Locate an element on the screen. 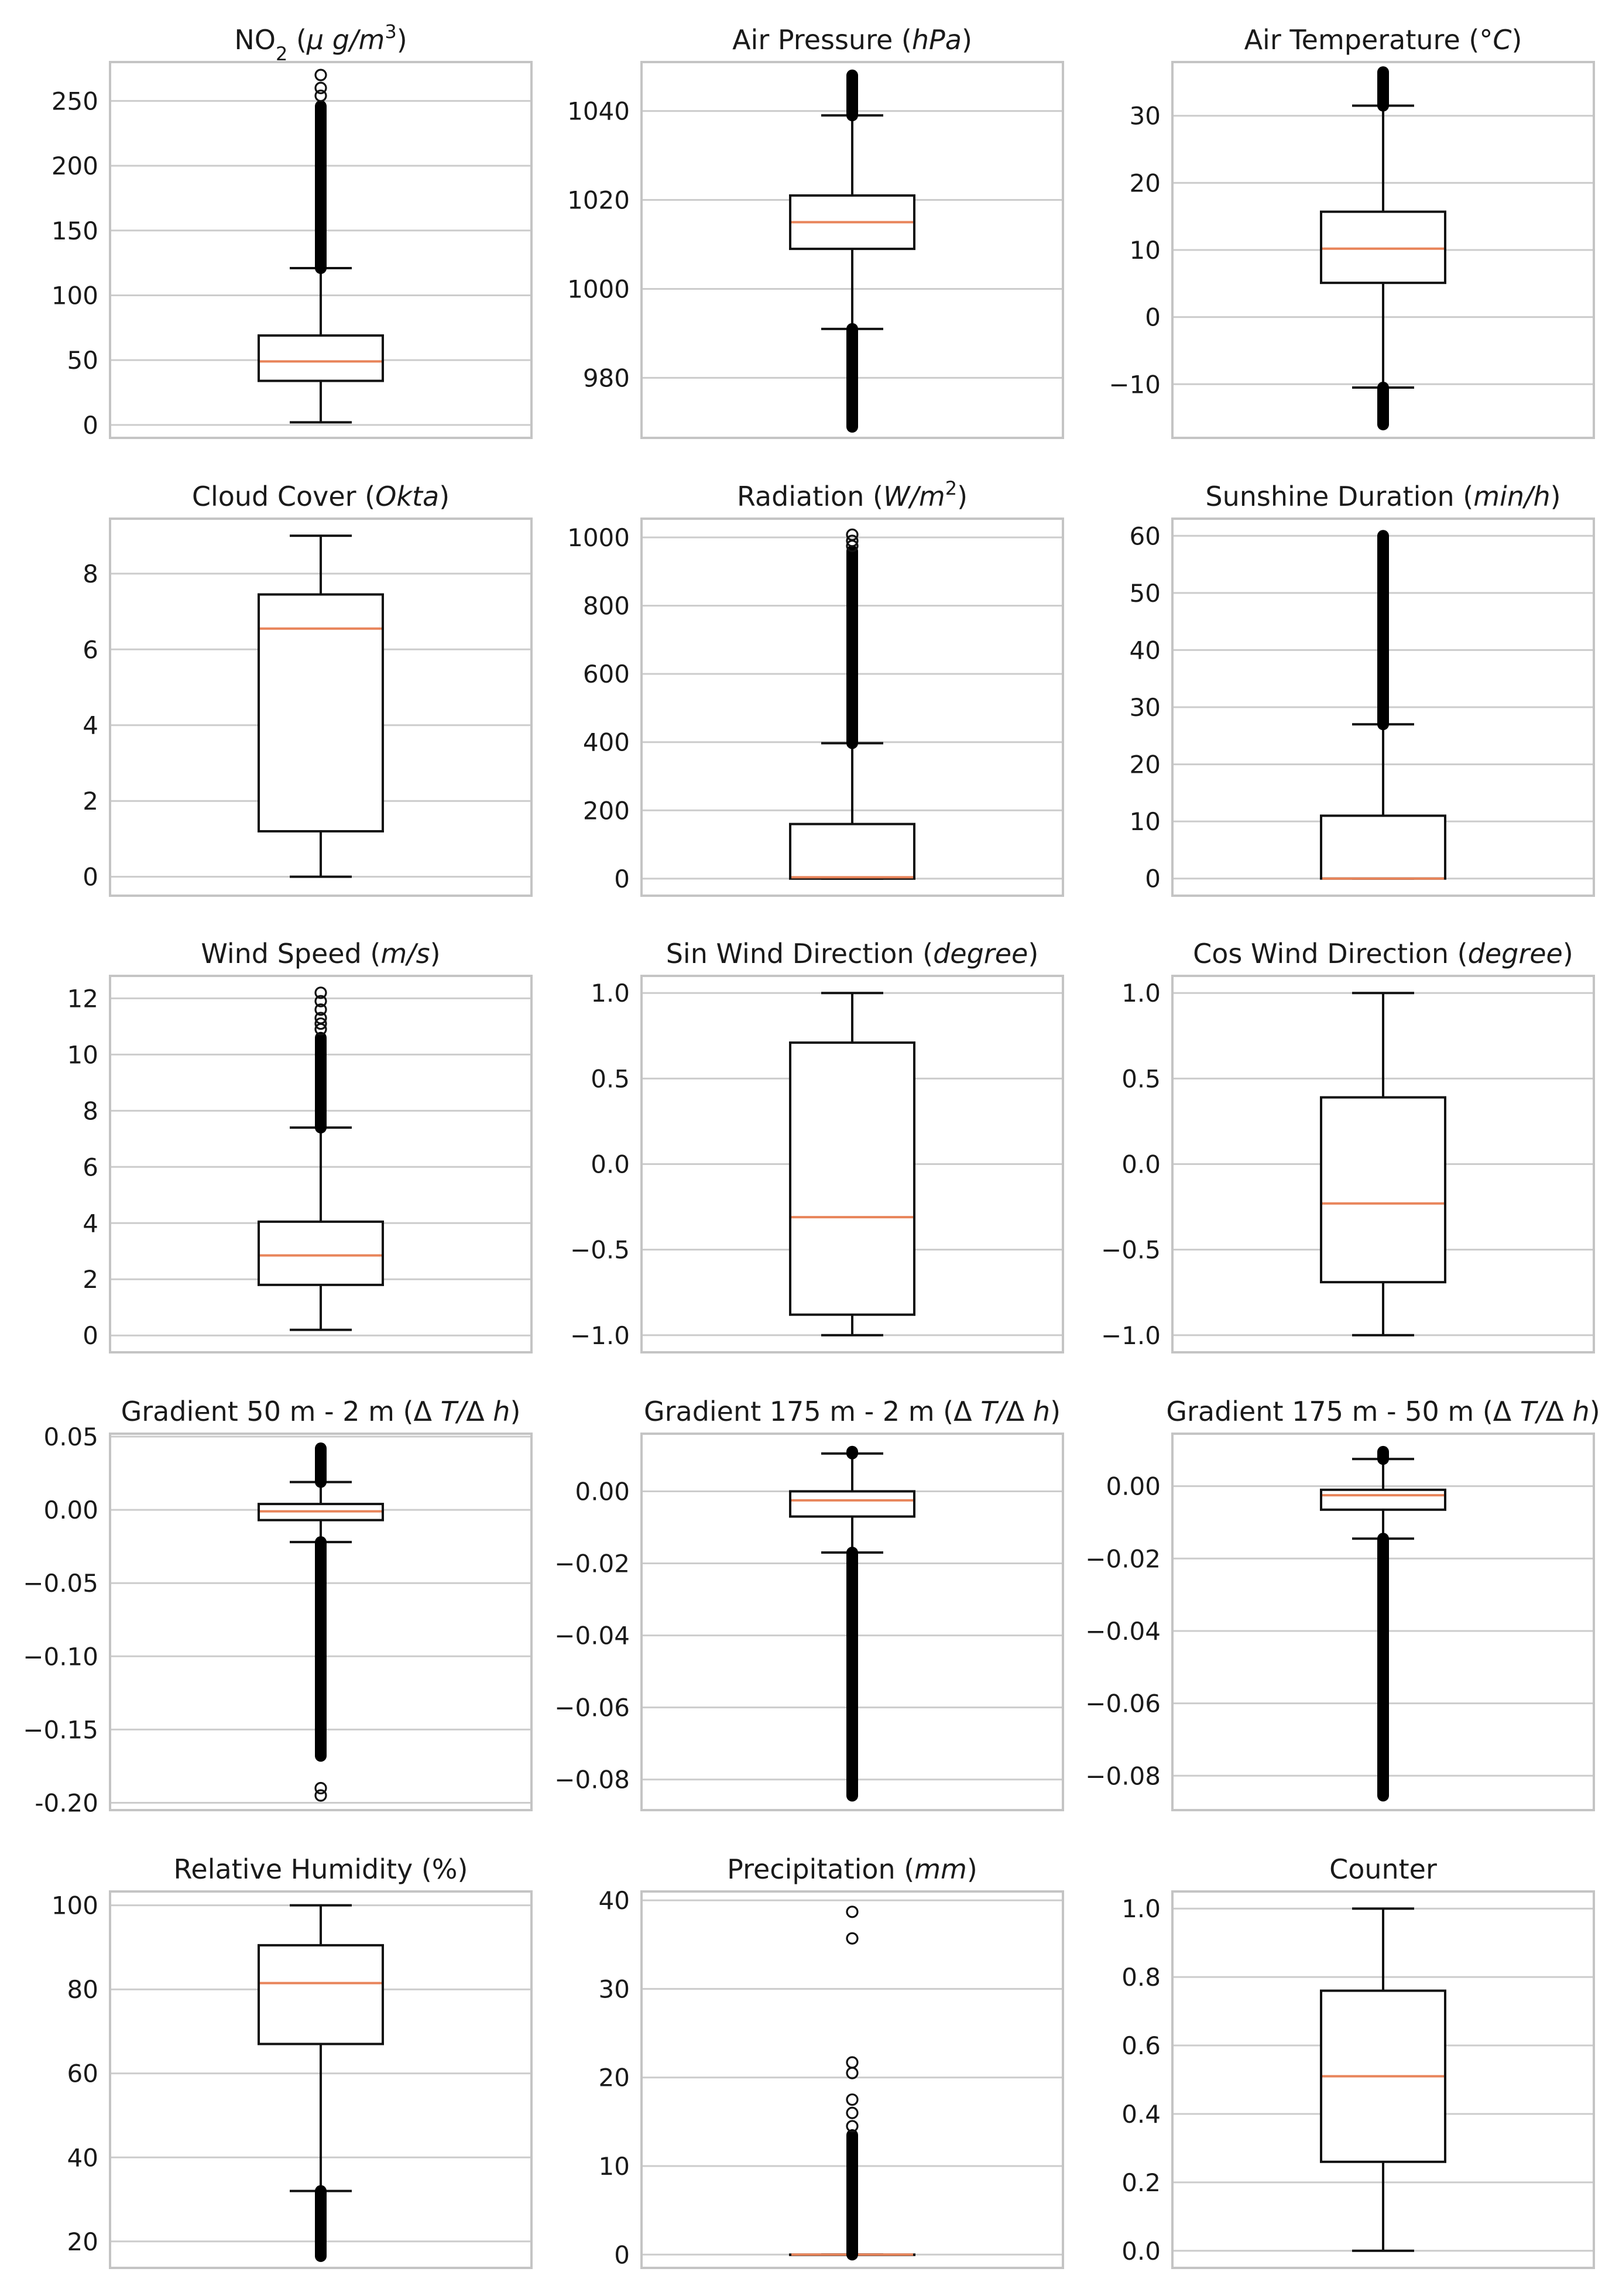  y-tick-label: 40 is located at coordinates (1145, 650).